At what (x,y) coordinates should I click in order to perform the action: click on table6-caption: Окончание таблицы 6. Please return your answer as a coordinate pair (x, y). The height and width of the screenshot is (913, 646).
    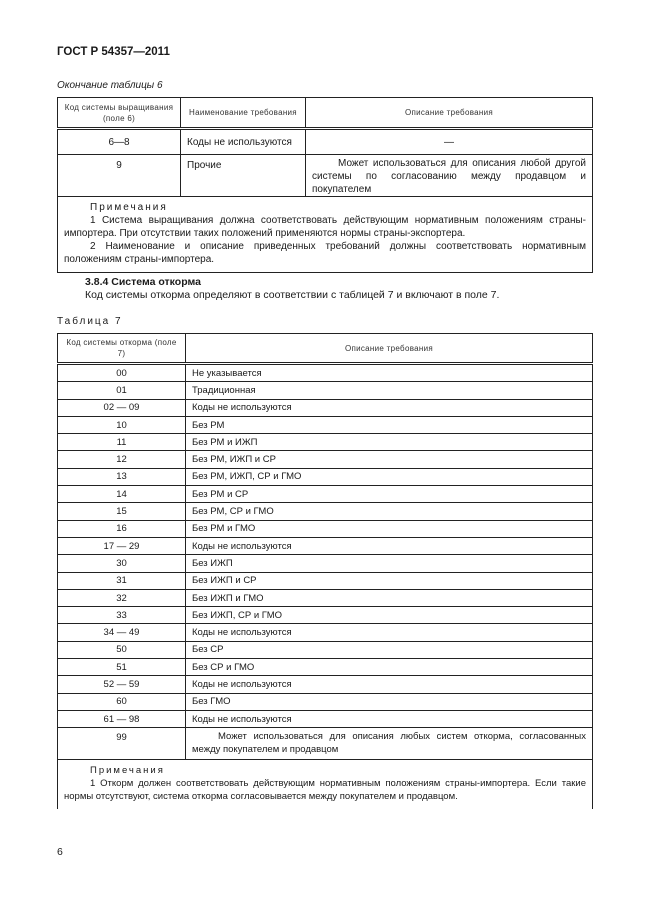
    Looking at the image, I should click on (110, 85).